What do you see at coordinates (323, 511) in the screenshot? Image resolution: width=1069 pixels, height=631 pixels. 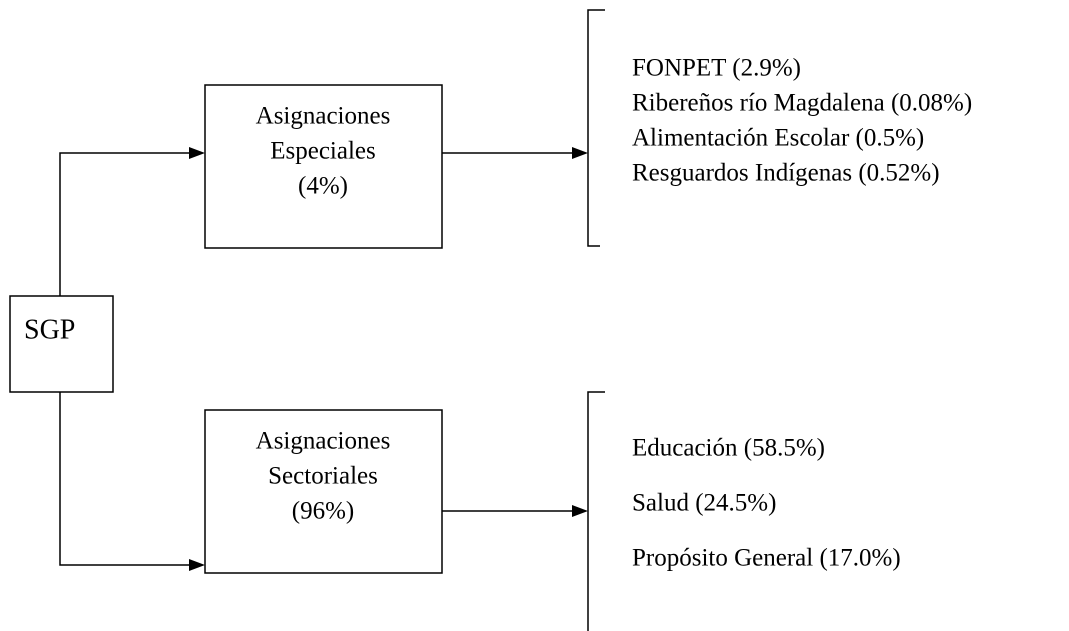 I see `branch-label: (96%)` at bounding box center [323, 511].